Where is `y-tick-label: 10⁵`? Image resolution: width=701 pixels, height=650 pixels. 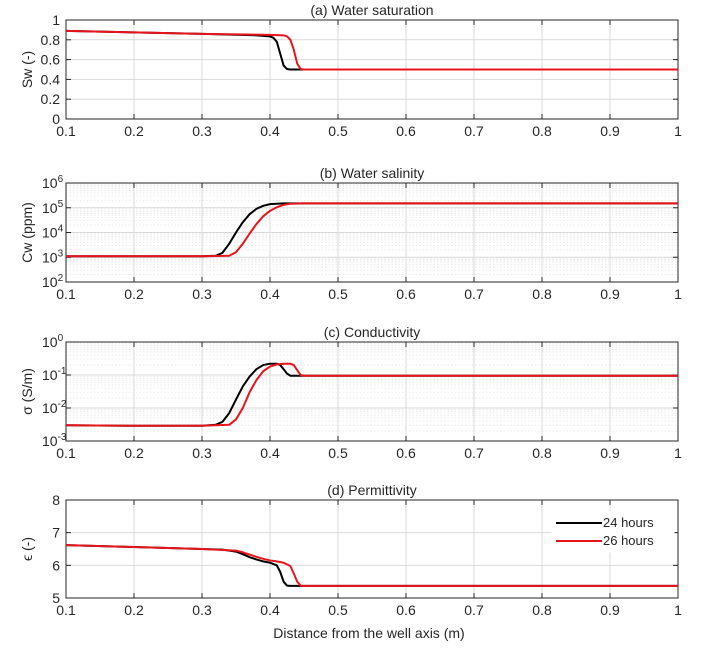 y-tick-label: 10⁵ is located at coordinates (53, 207).